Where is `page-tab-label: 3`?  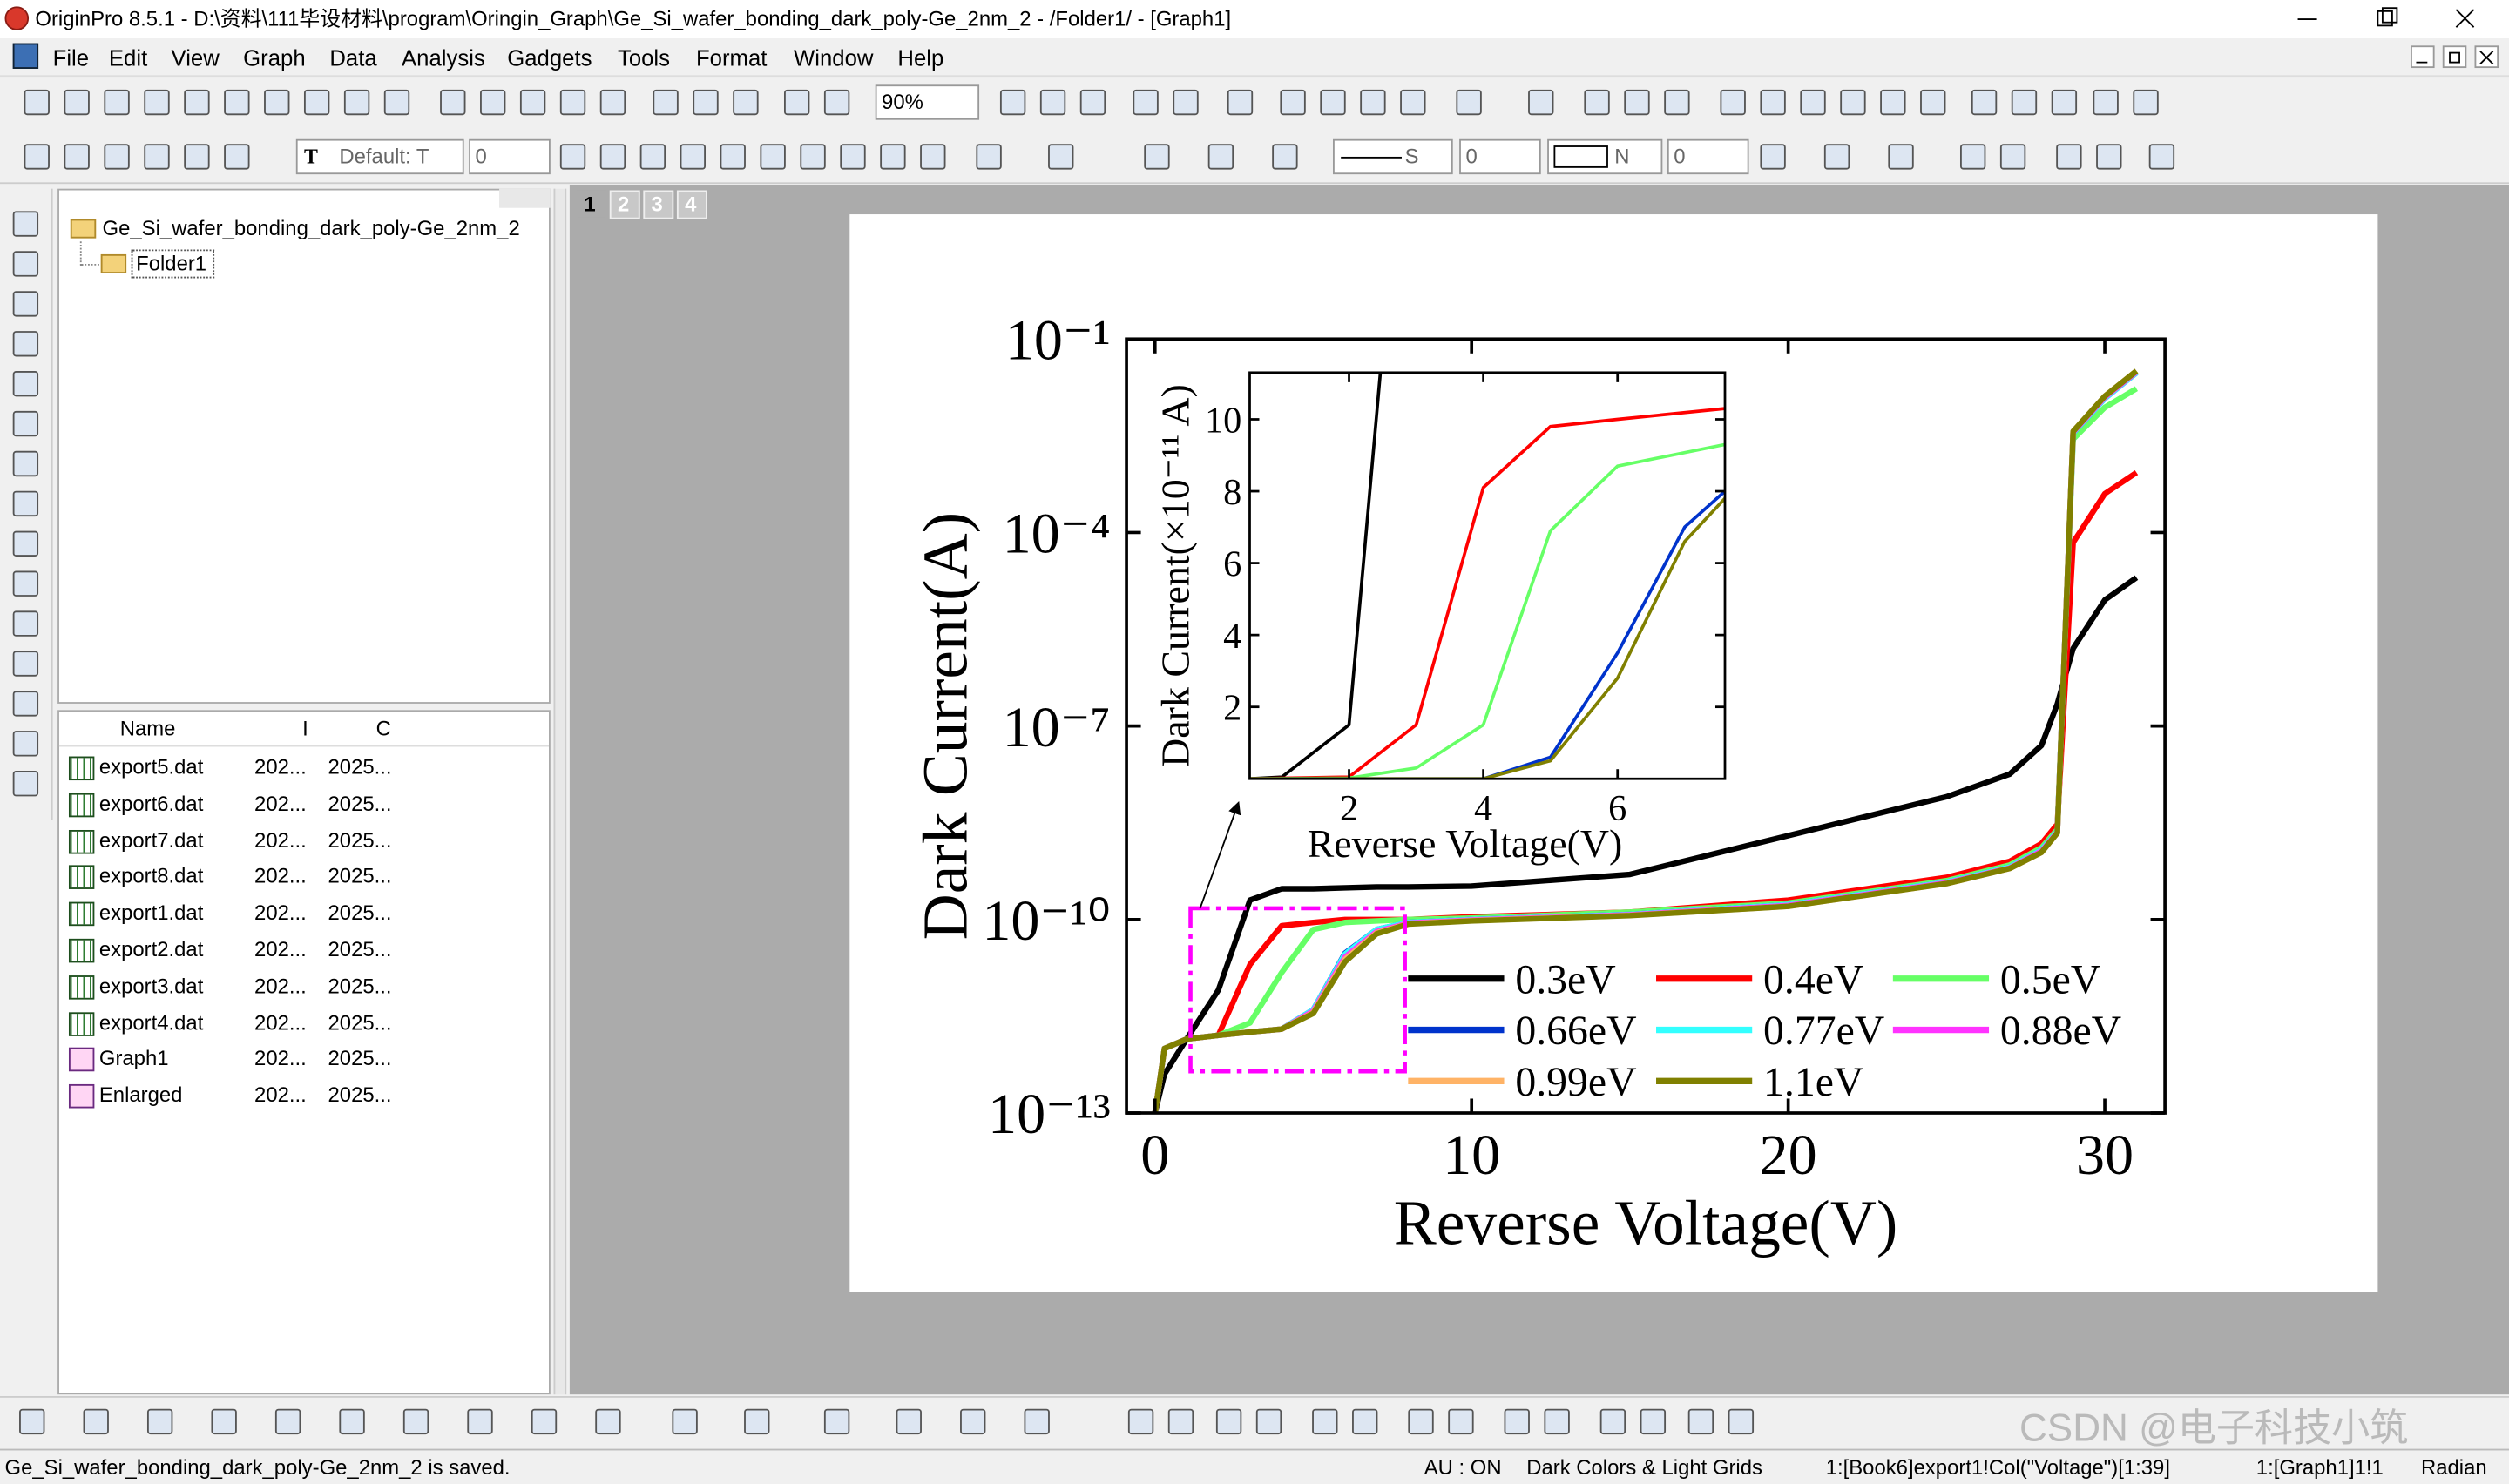
page-tab-label: 3 is located at coordinates (657, 204).